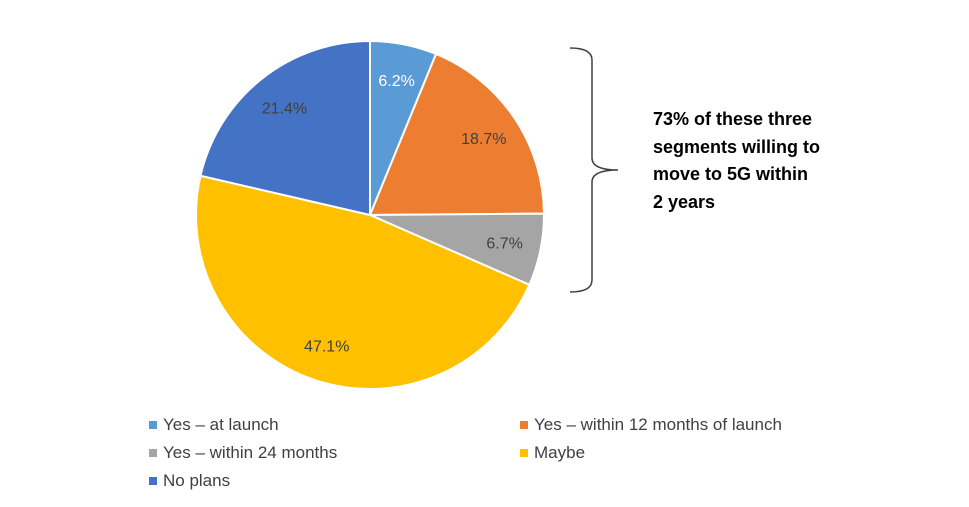 The width and height of the screenshot is (969, 507). I want to click on legend-item: Yes – within 12 months of launch, so click(651, 425).